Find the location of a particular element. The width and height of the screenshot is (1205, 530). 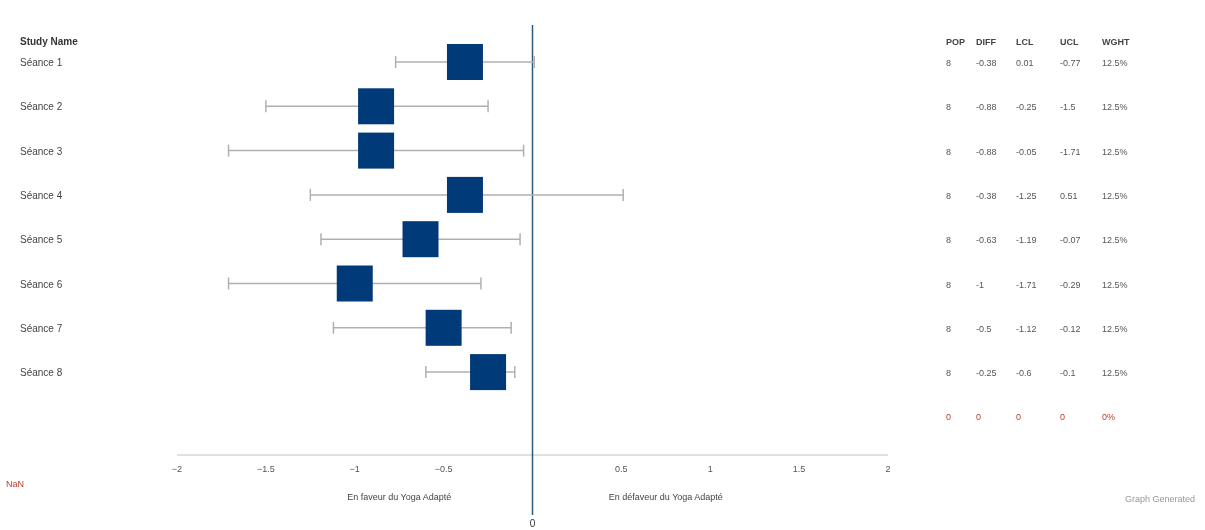

text: -0.05 is located at coordinates (1026, 151).